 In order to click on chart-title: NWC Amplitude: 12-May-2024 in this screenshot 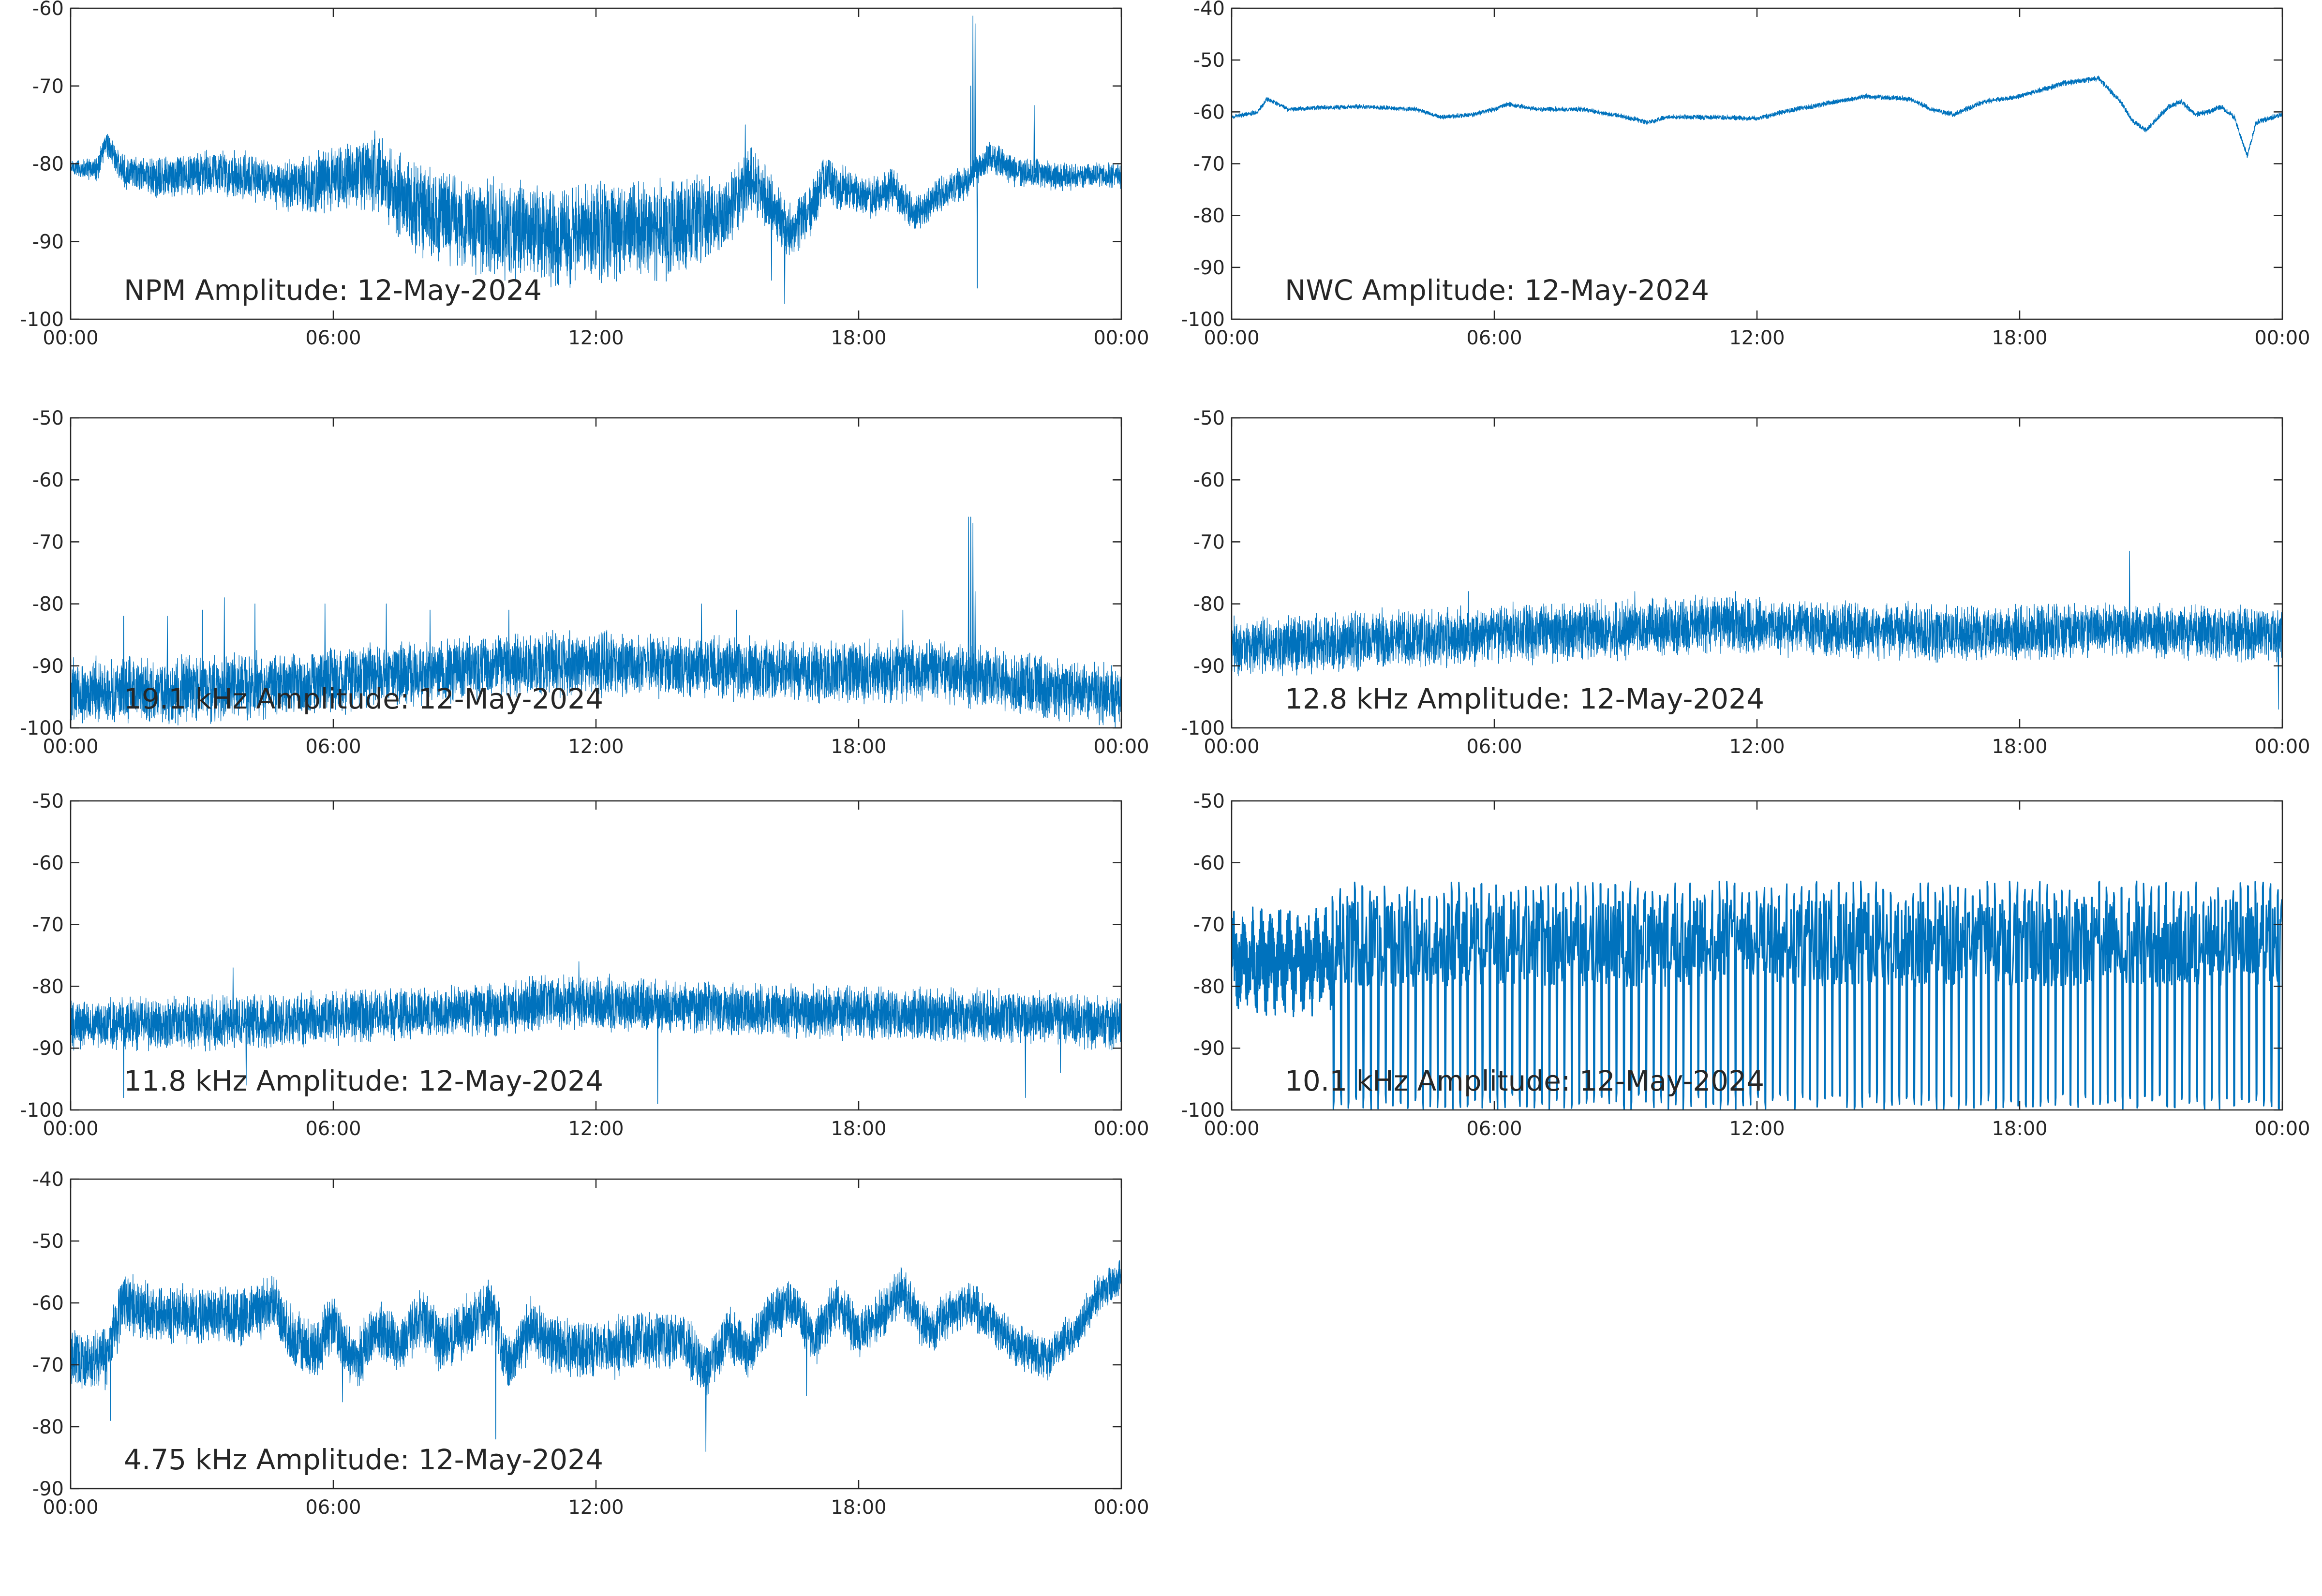, I will do `click(1497, 290)`.